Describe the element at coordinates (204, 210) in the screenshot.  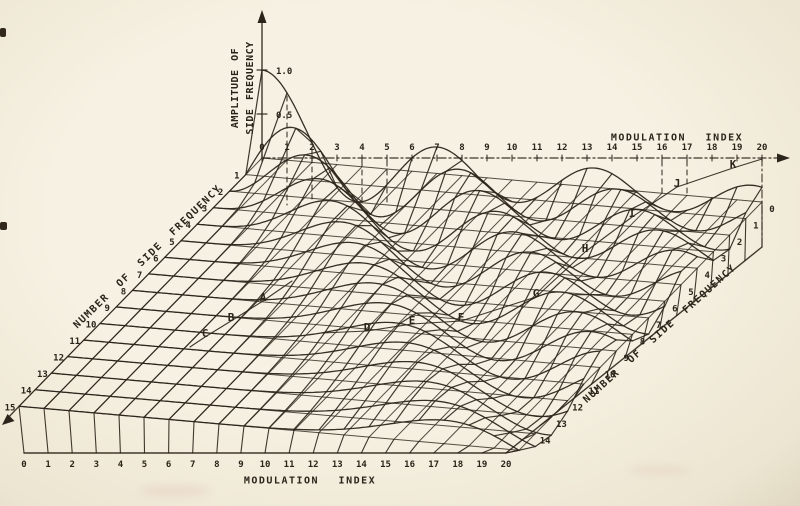
I see `left-axis-tick-label: 3` at that location.